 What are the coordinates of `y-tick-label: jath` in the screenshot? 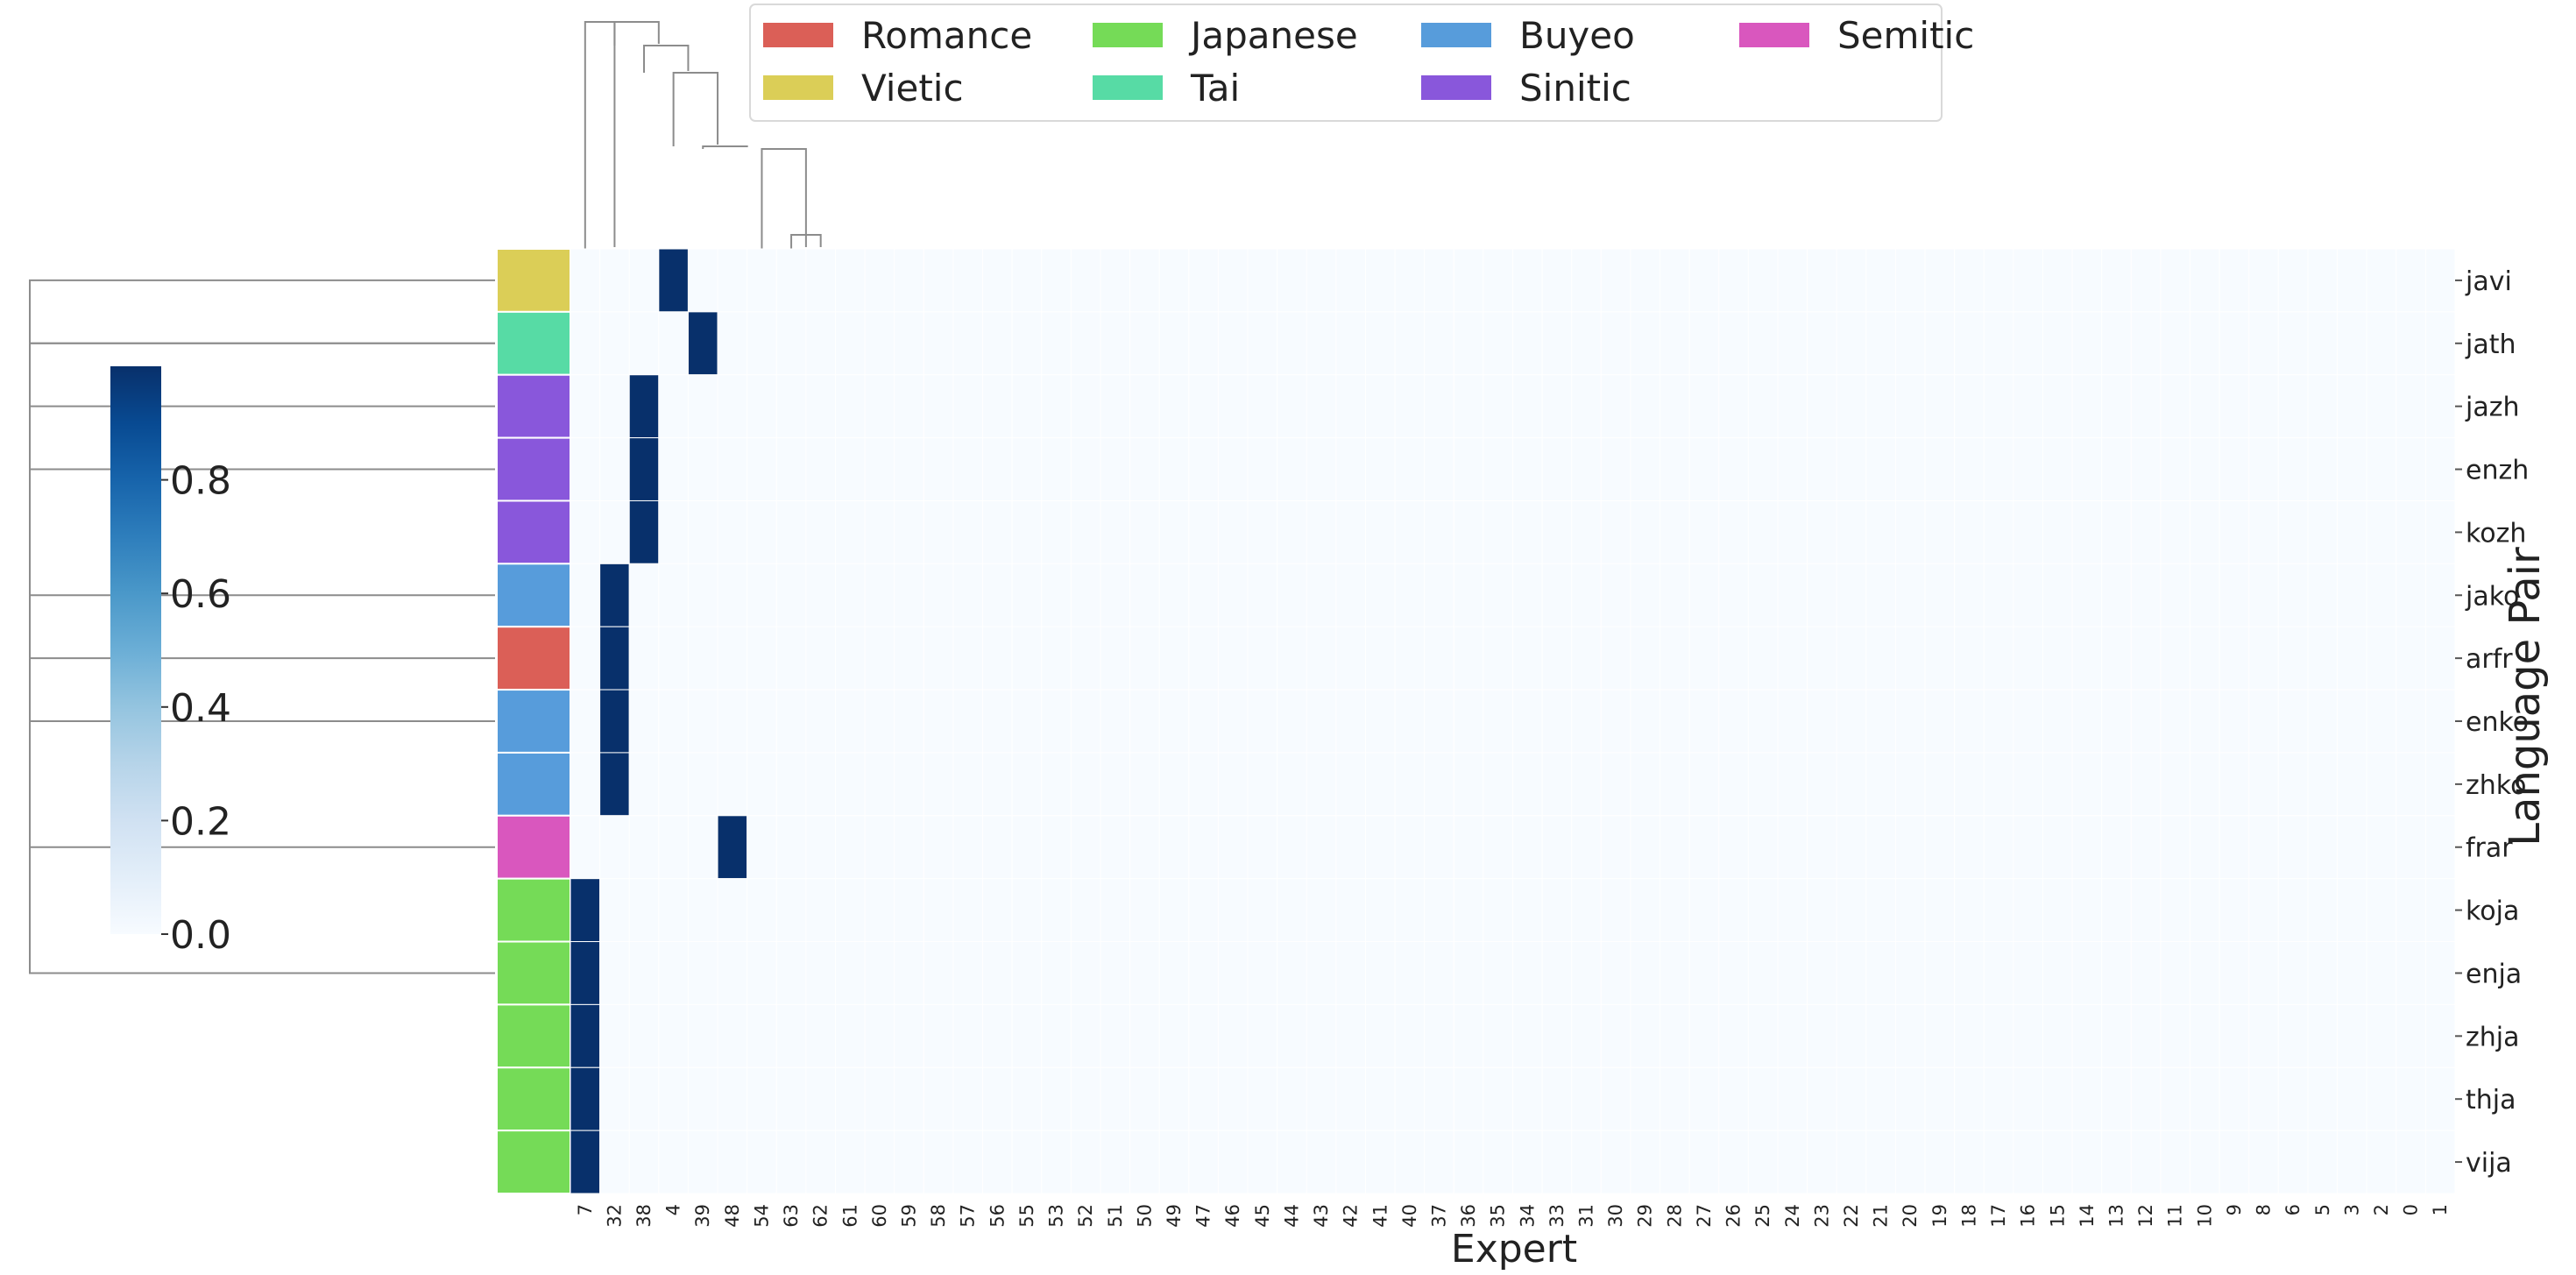 It's located at (2490, 344).